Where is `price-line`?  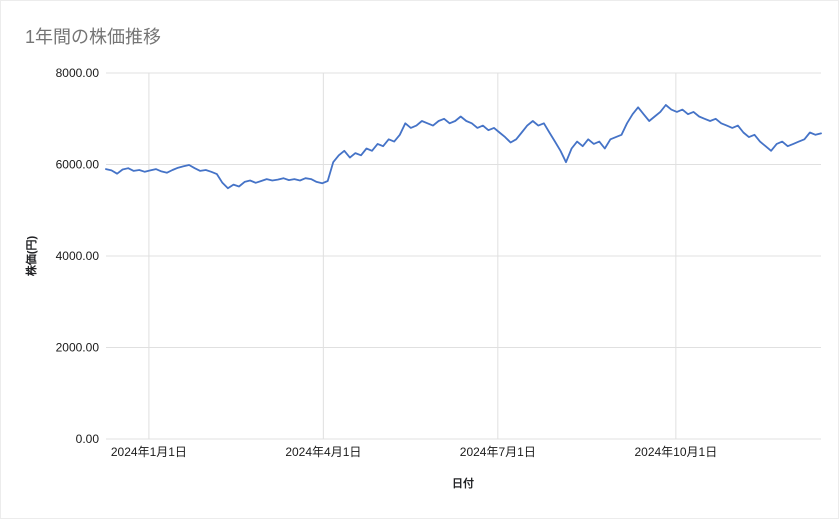 price-line is located at coordinates (463, 147).